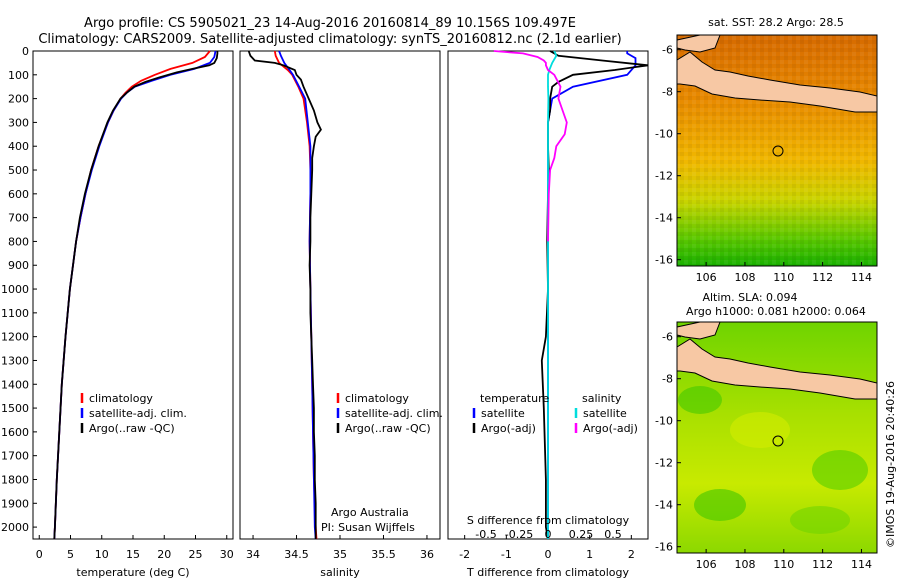 The width and height of the screenshot is (900, 580). Describe the element at coordinates (15, 337) in the screenshot. I see `depth-tick-label: 1200` at that location.